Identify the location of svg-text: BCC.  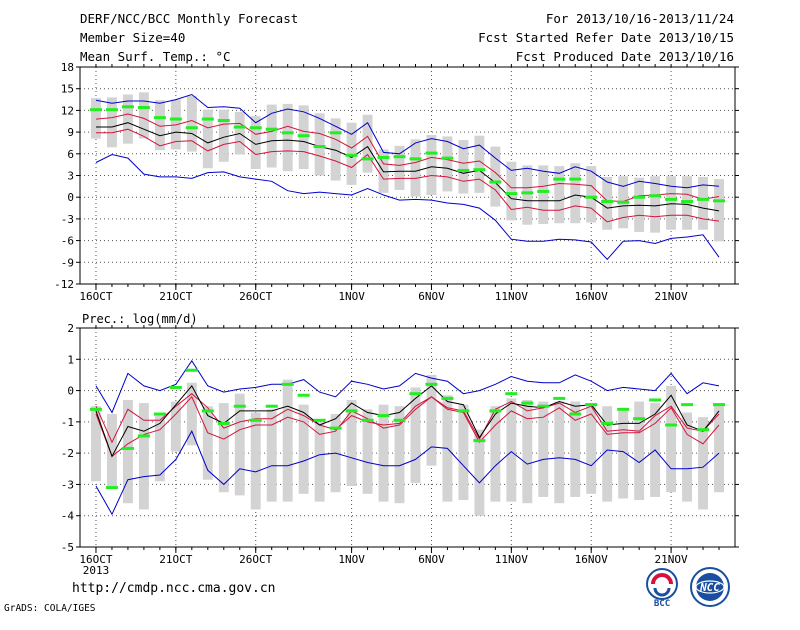
(662, 603).